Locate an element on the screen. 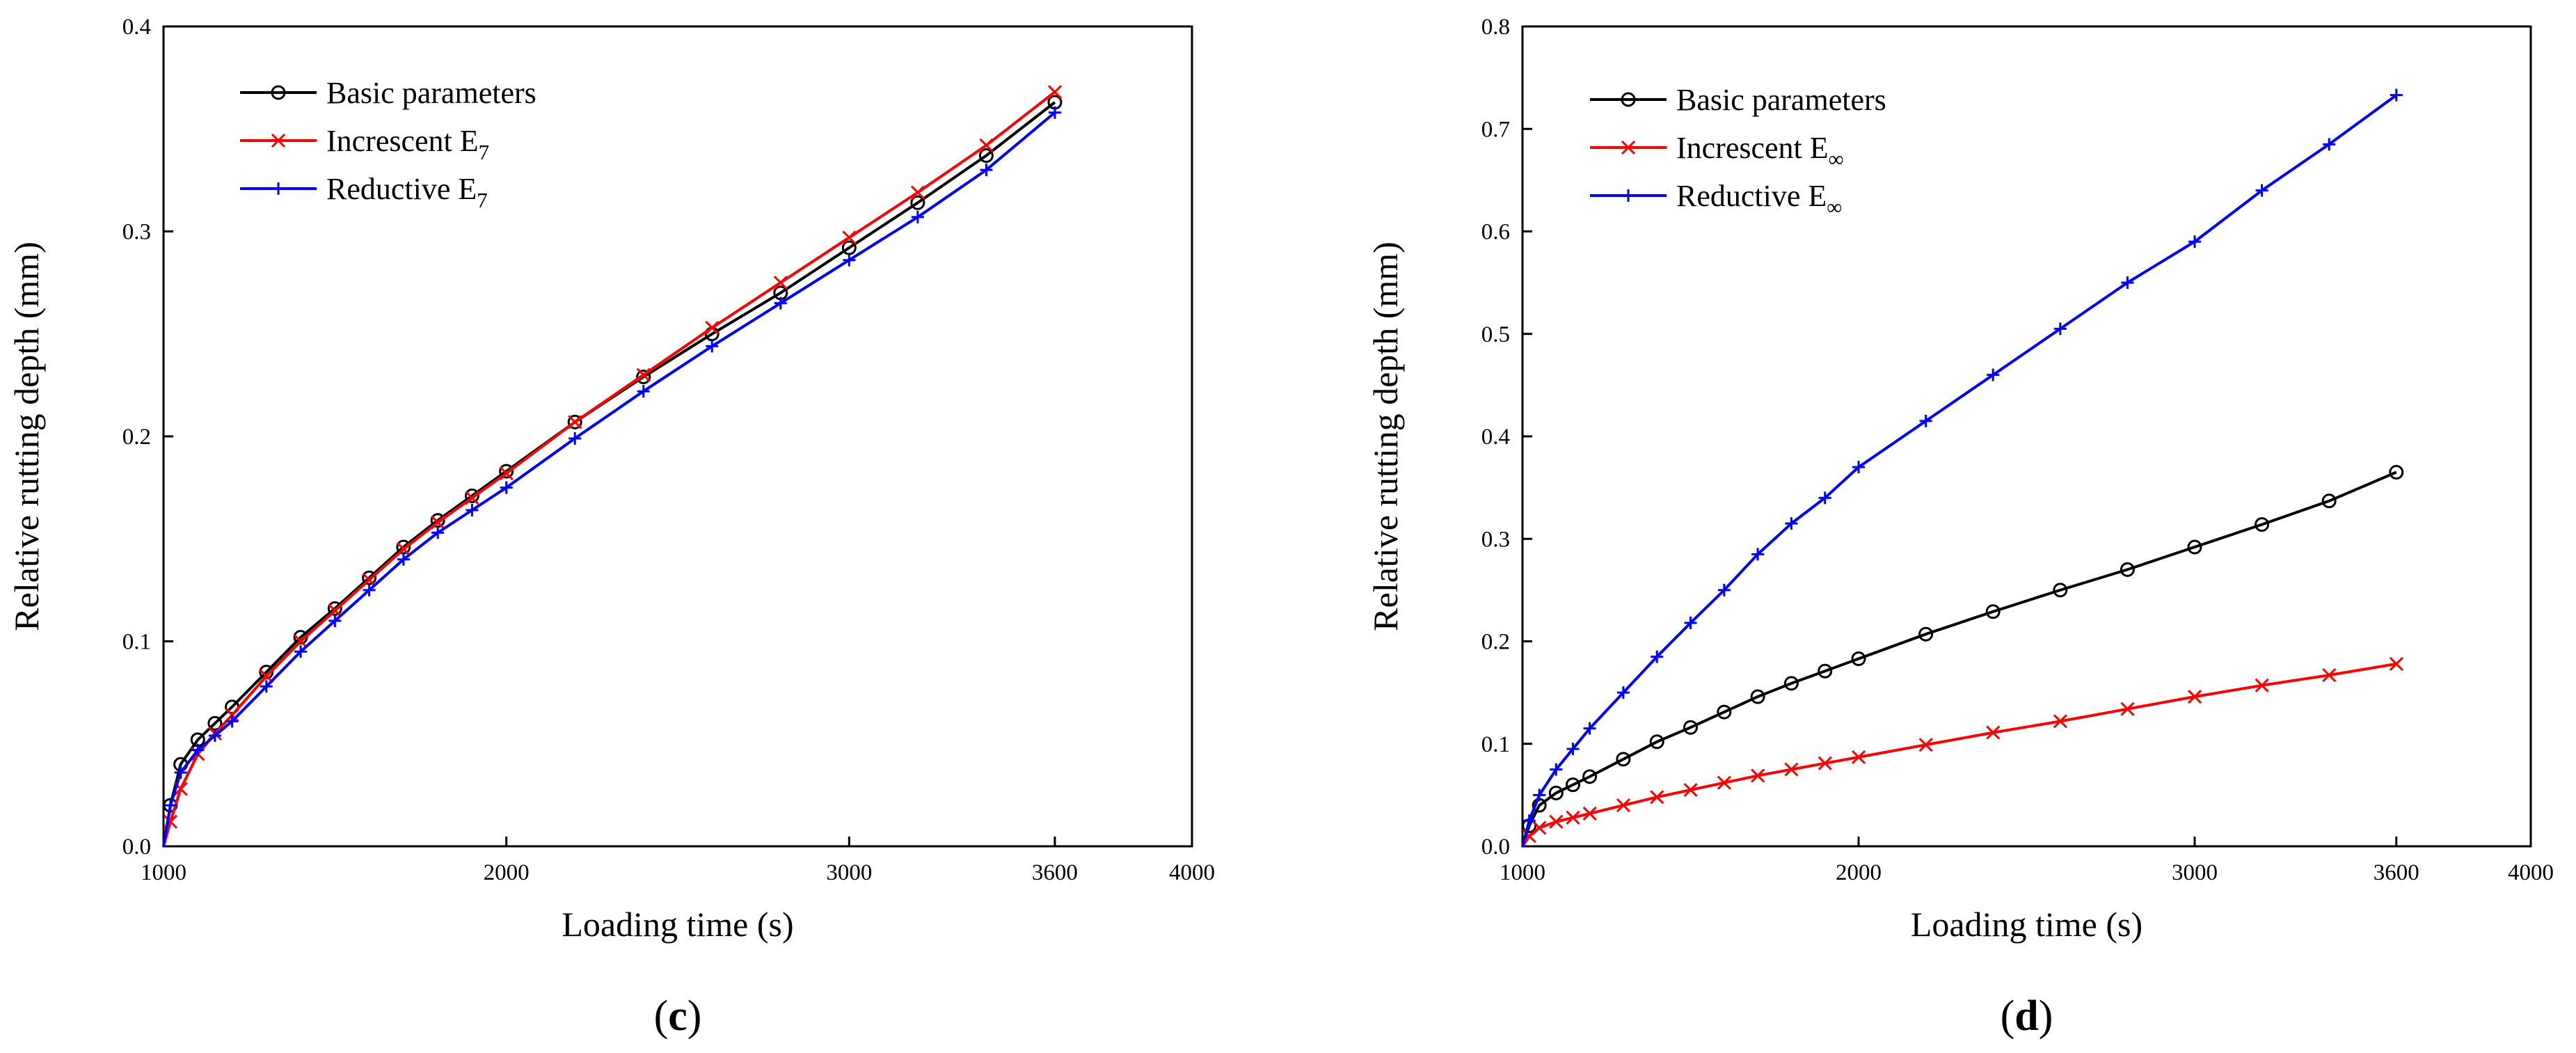 The width and height of the screenshot is (2576, 1053). x-tick-label: 1000 is located at coordinates (1522, 872).